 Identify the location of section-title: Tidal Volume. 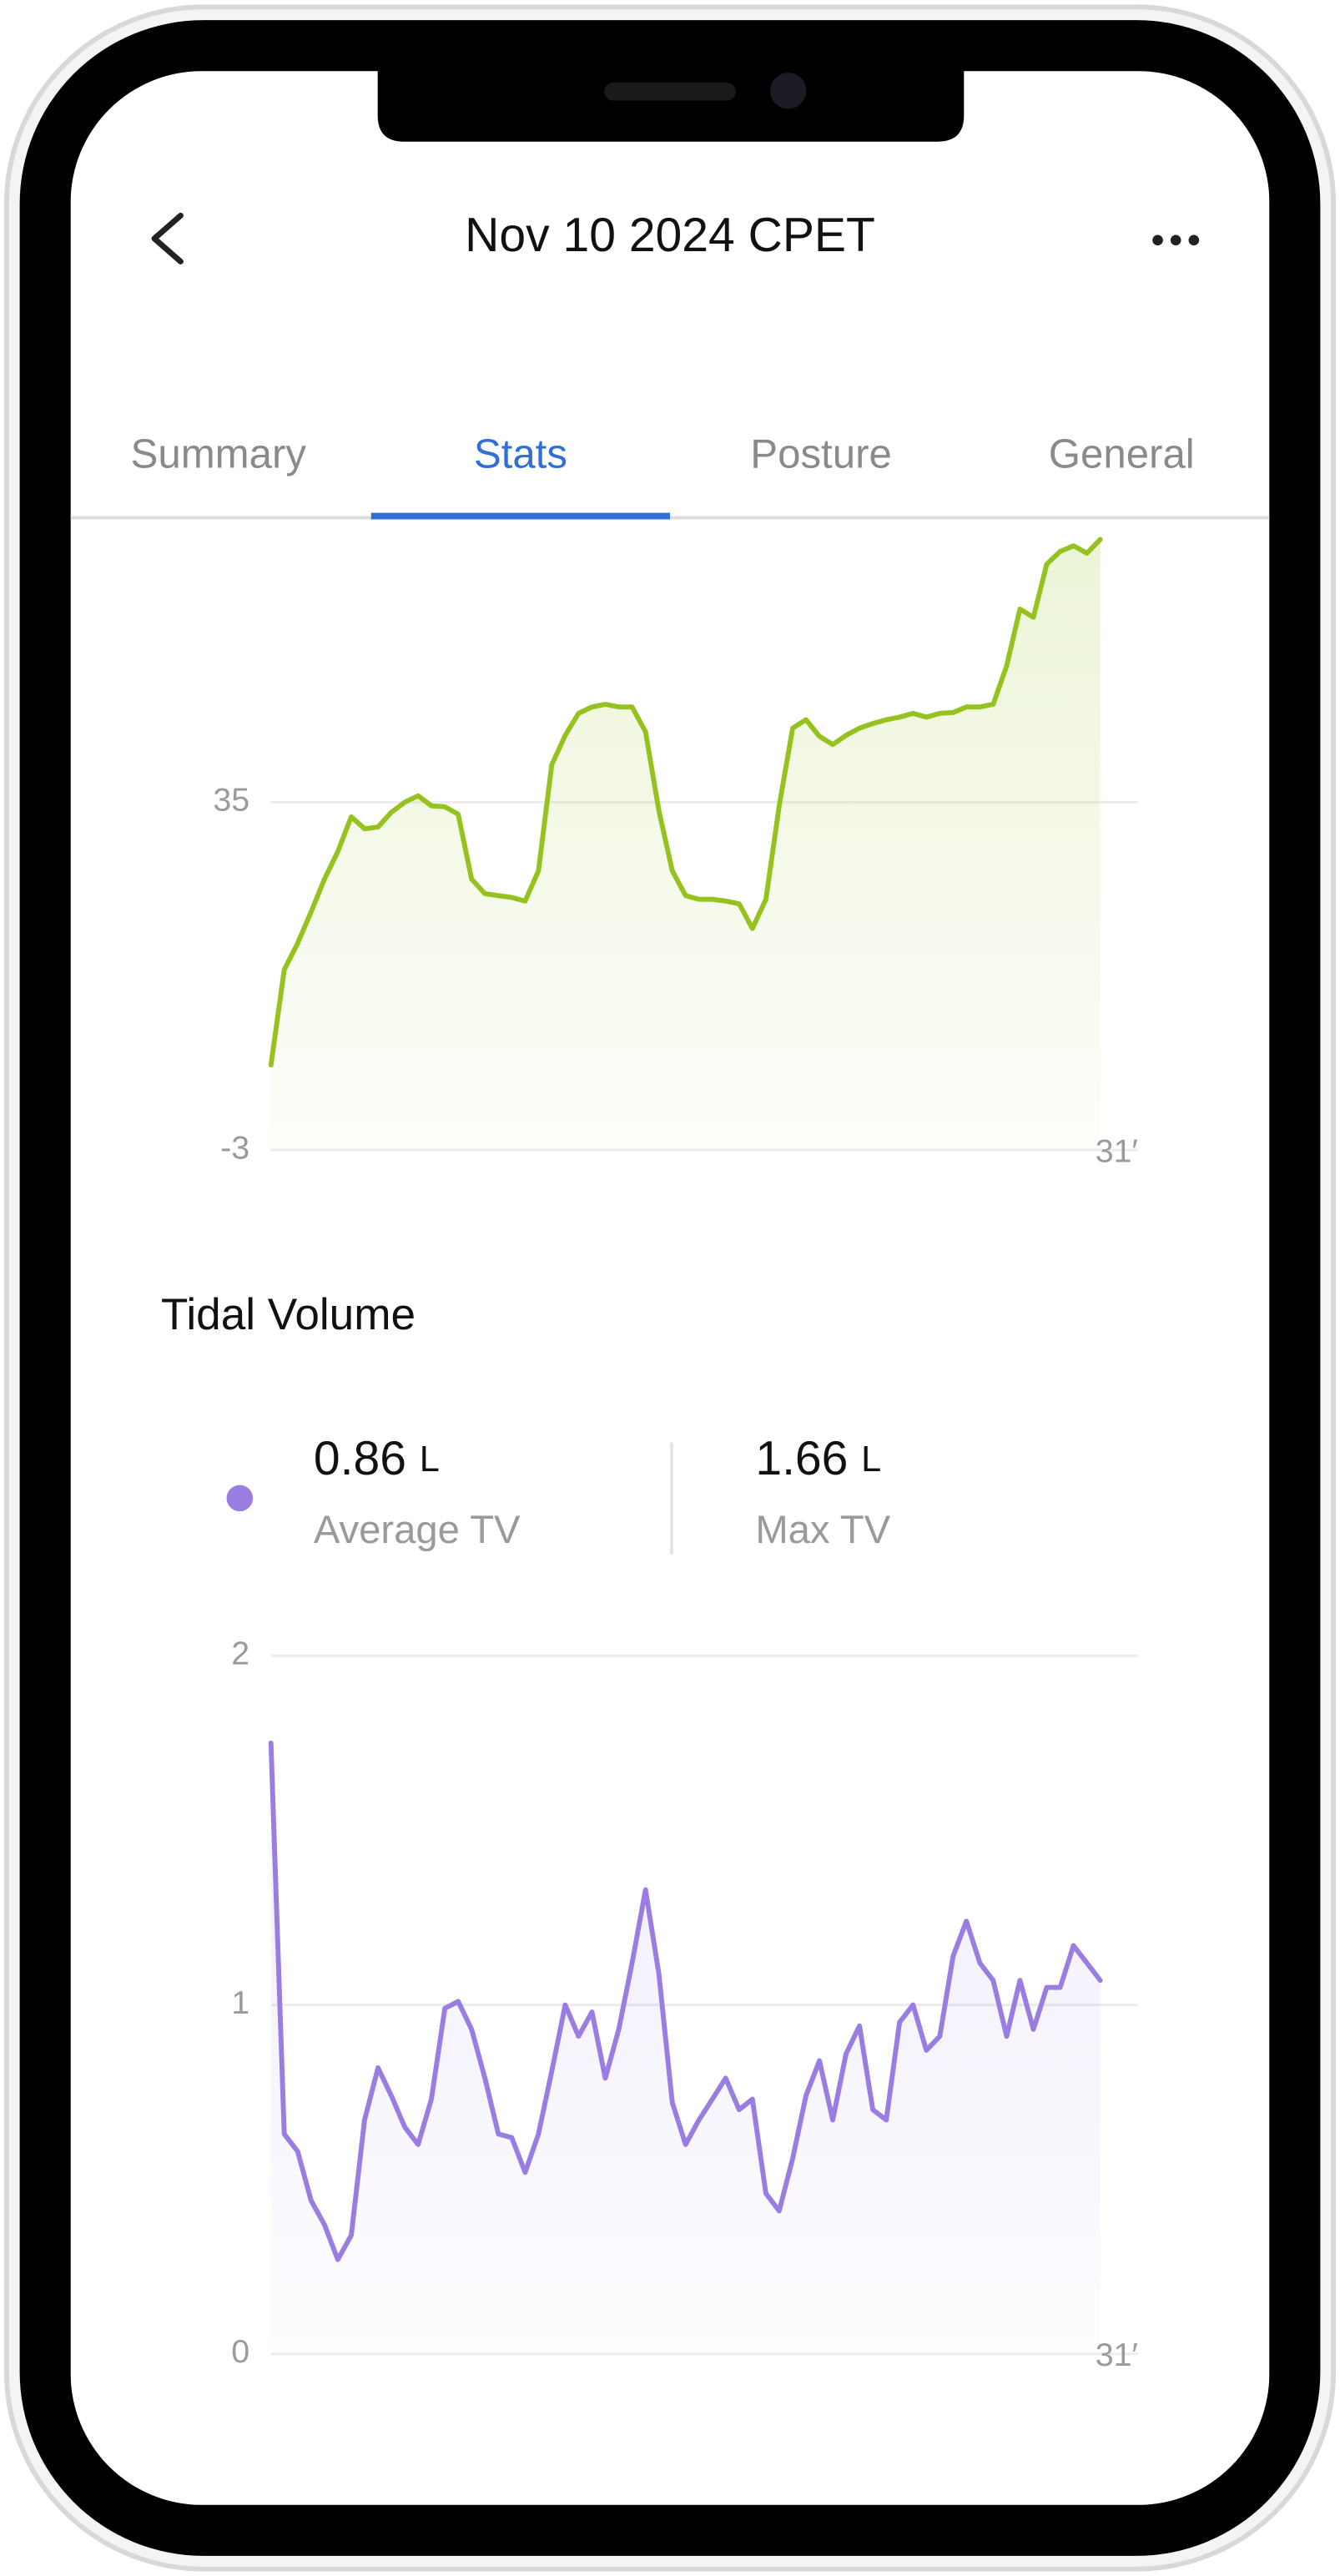
(288, 1314).